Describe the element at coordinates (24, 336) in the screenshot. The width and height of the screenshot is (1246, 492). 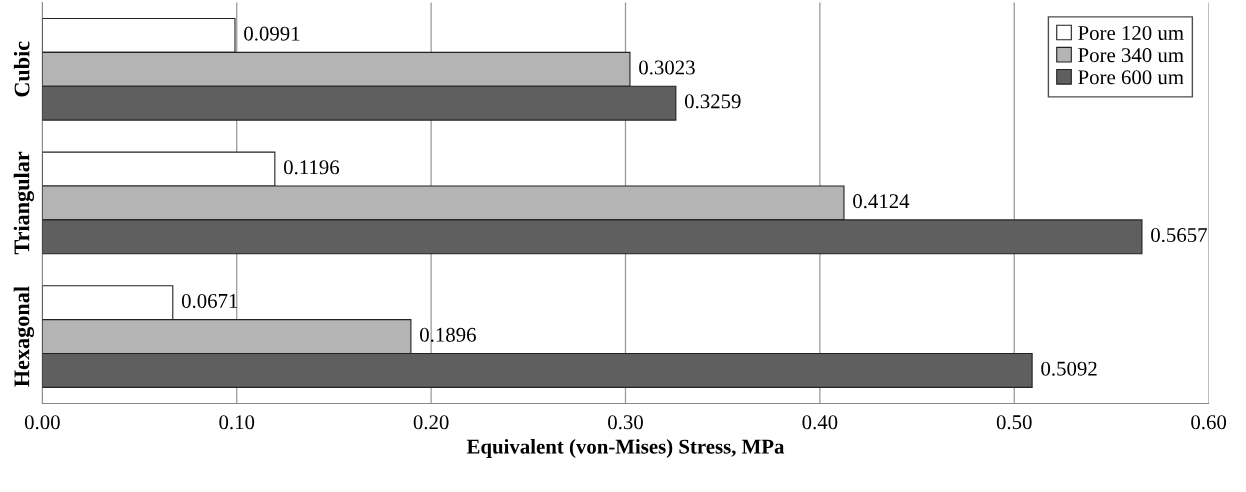
I see `y-tick-label: Hexagonal` at that location.